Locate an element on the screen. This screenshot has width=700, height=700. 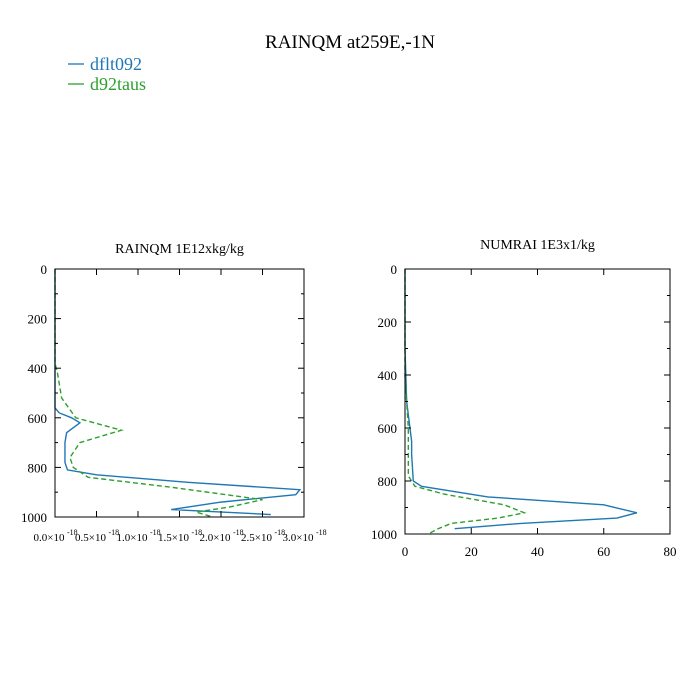
x-tick-label: 0 is located at coordinates (405, 551).